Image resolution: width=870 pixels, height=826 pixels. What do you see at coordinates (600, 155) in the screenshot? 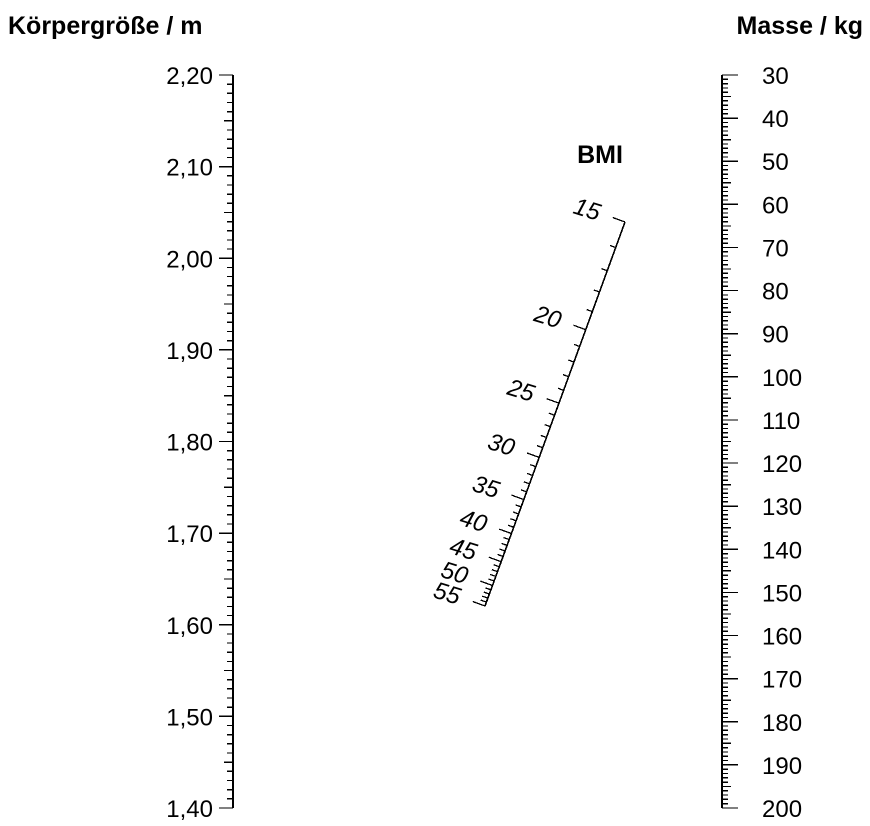
I see `bmi-scale-title: BMI` at bounding box center [600, 155].